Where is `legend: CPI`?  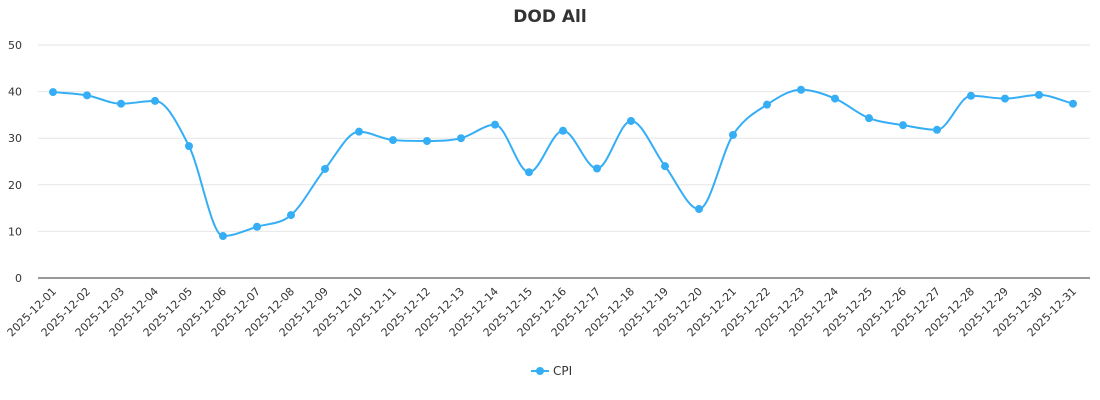
legend: CPI is located at coordinates (551, 371).